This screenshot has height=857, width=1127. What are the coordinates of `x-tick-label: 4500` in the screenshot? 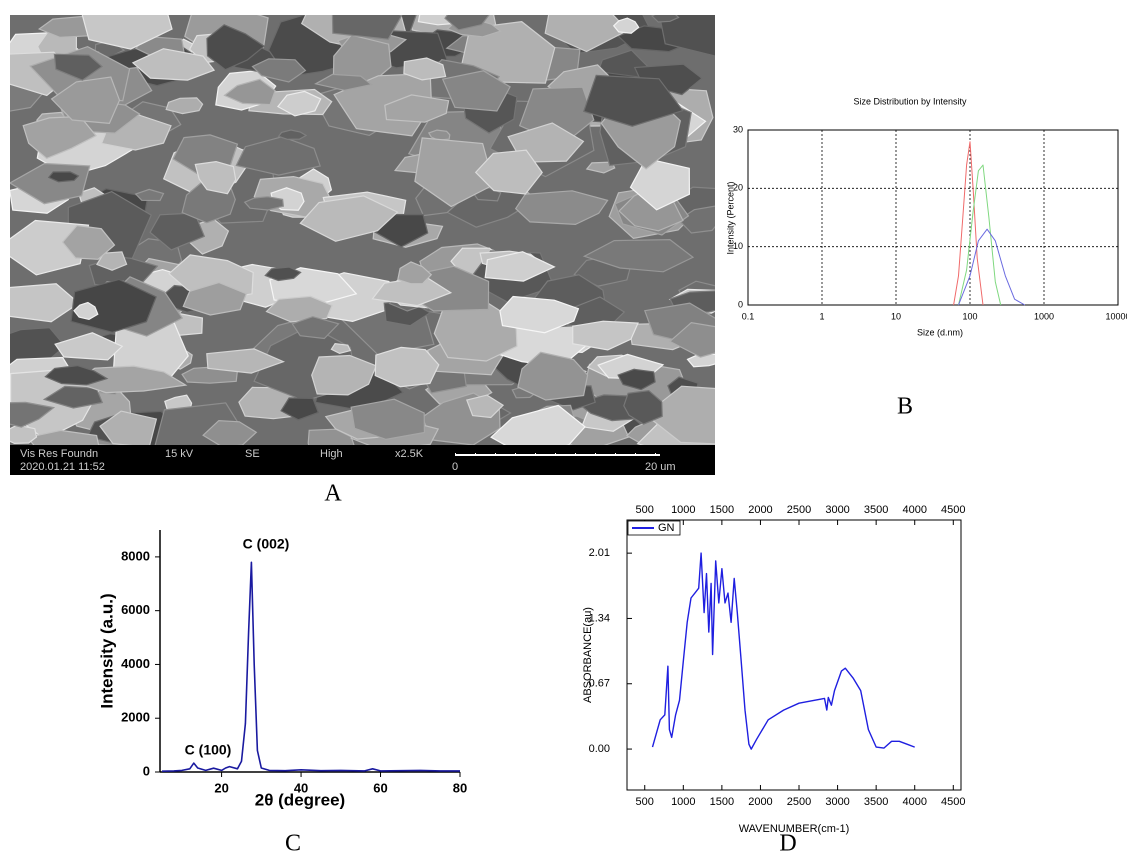 It's located at (953, 802).